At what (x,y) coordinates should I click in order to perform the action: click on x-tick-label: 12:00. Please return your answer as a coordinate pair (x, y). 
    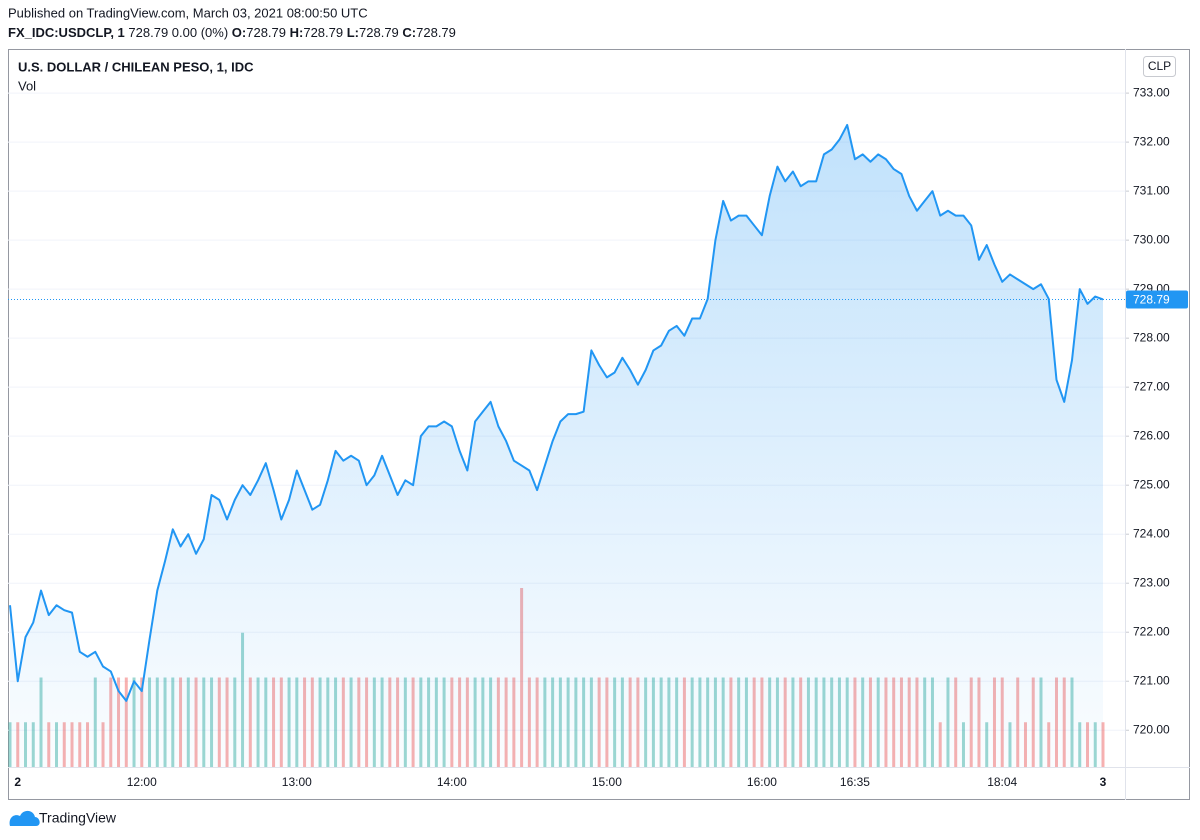
    Looking at the image, I should click on (142, 782).